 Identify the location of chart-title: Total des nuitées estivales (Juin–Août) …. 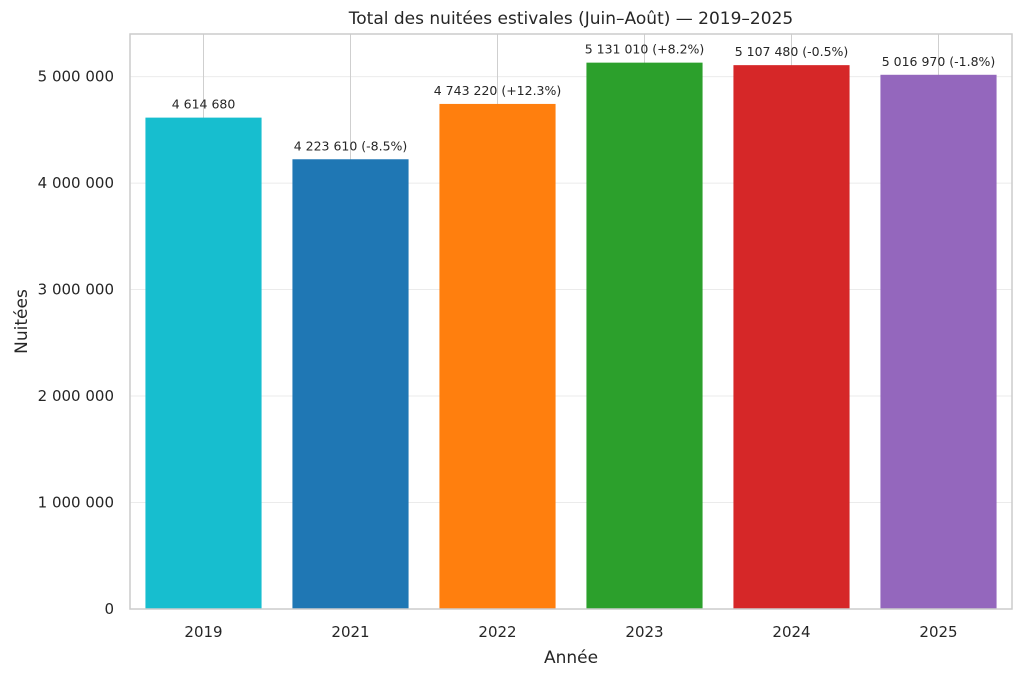
(570, 19).